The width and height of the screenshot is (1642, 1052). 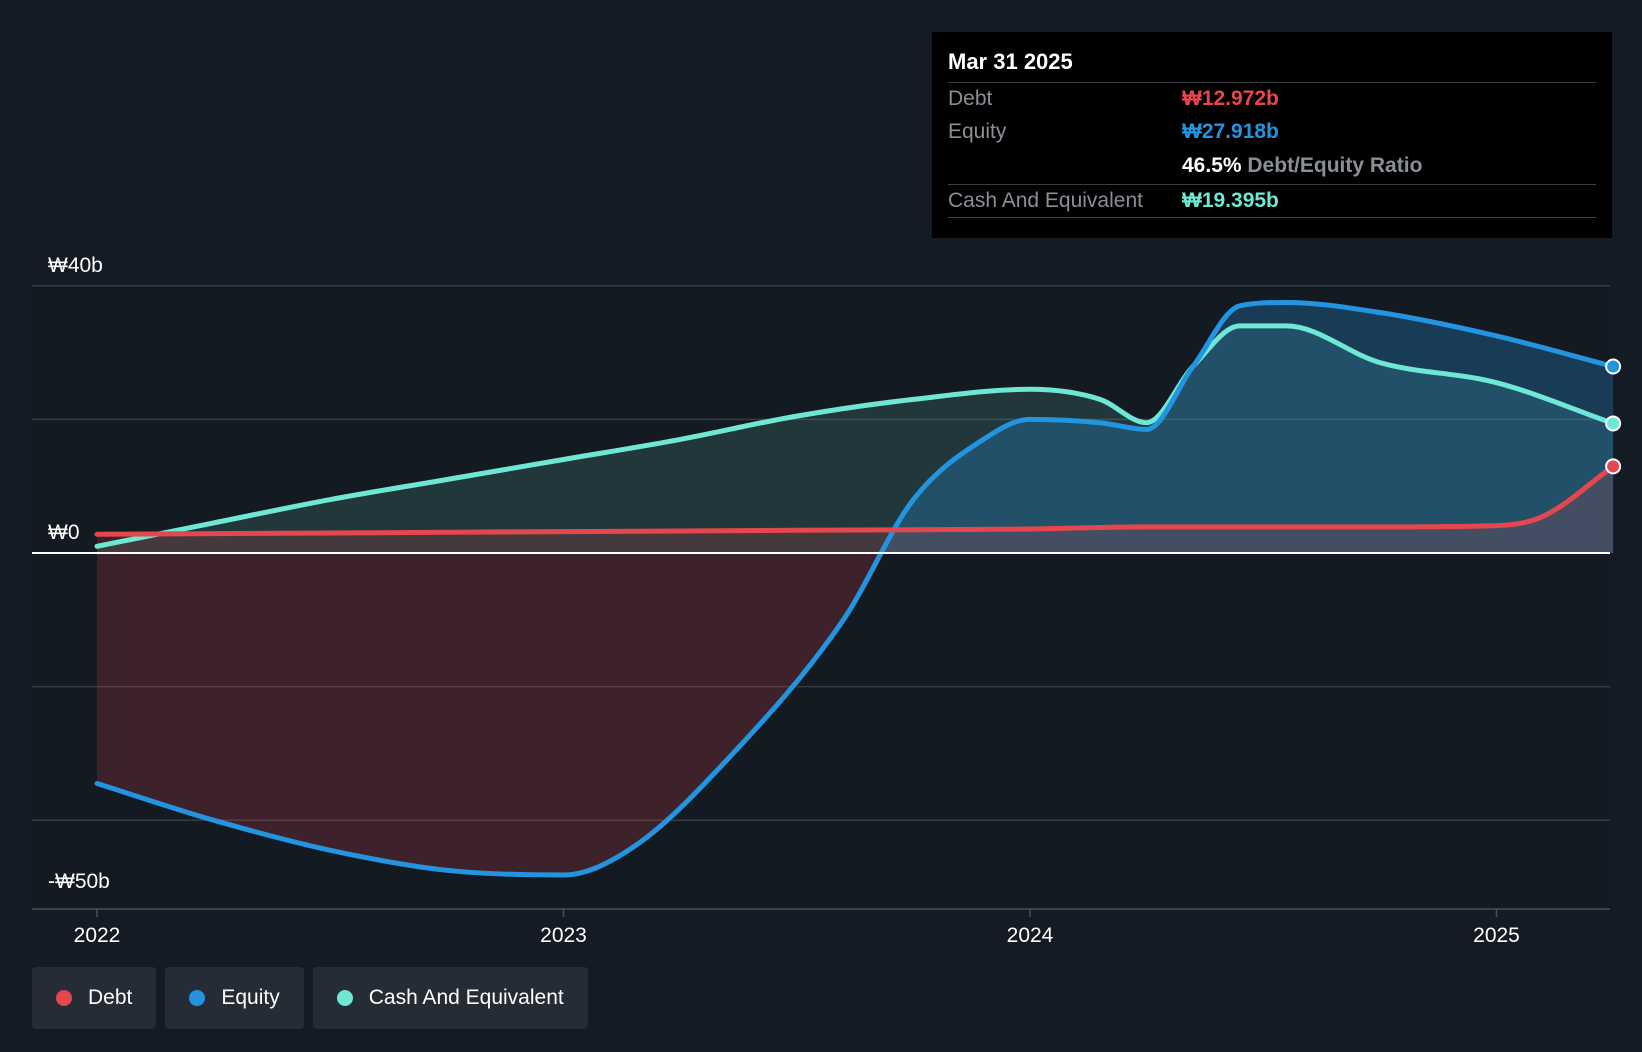 I want to click on equity-end-marker, so click(x=1613, y=366).